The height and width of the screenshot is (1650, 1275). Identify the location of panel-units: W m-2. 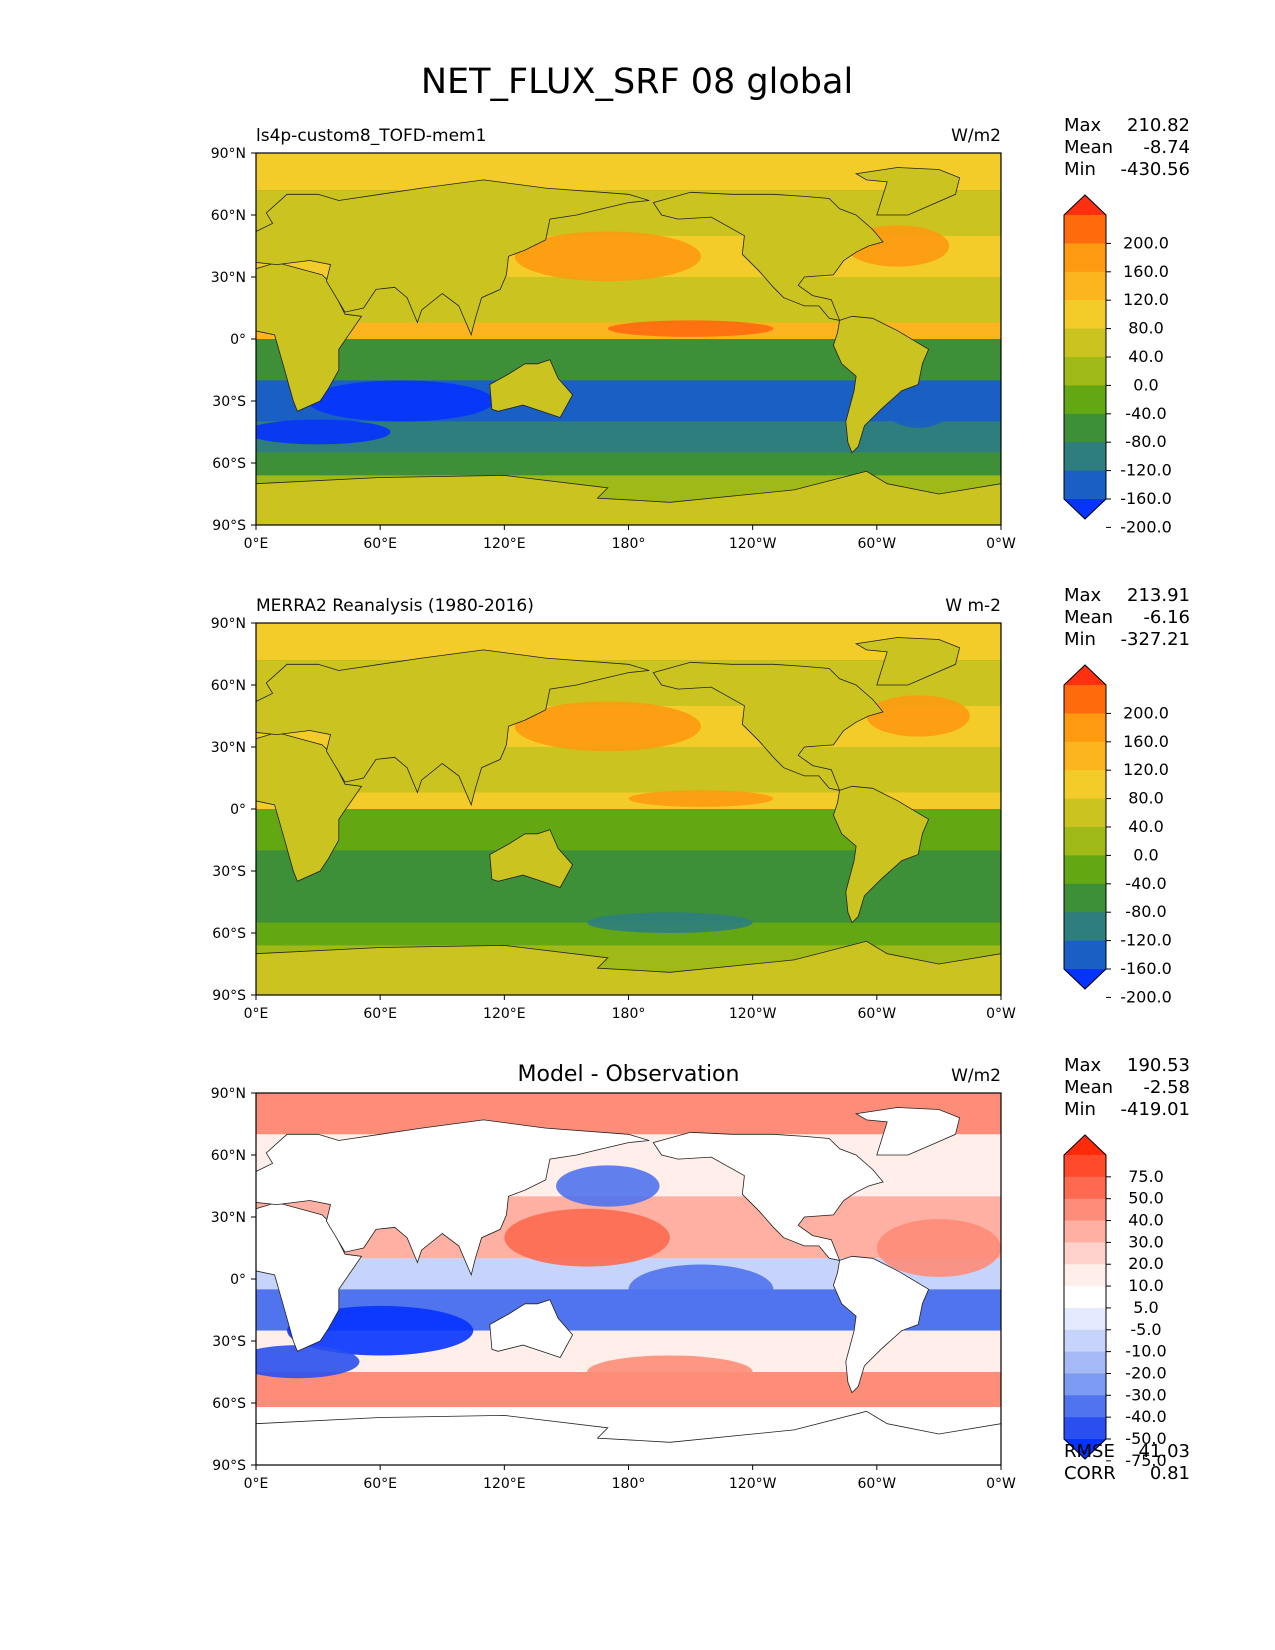
(973, 606).